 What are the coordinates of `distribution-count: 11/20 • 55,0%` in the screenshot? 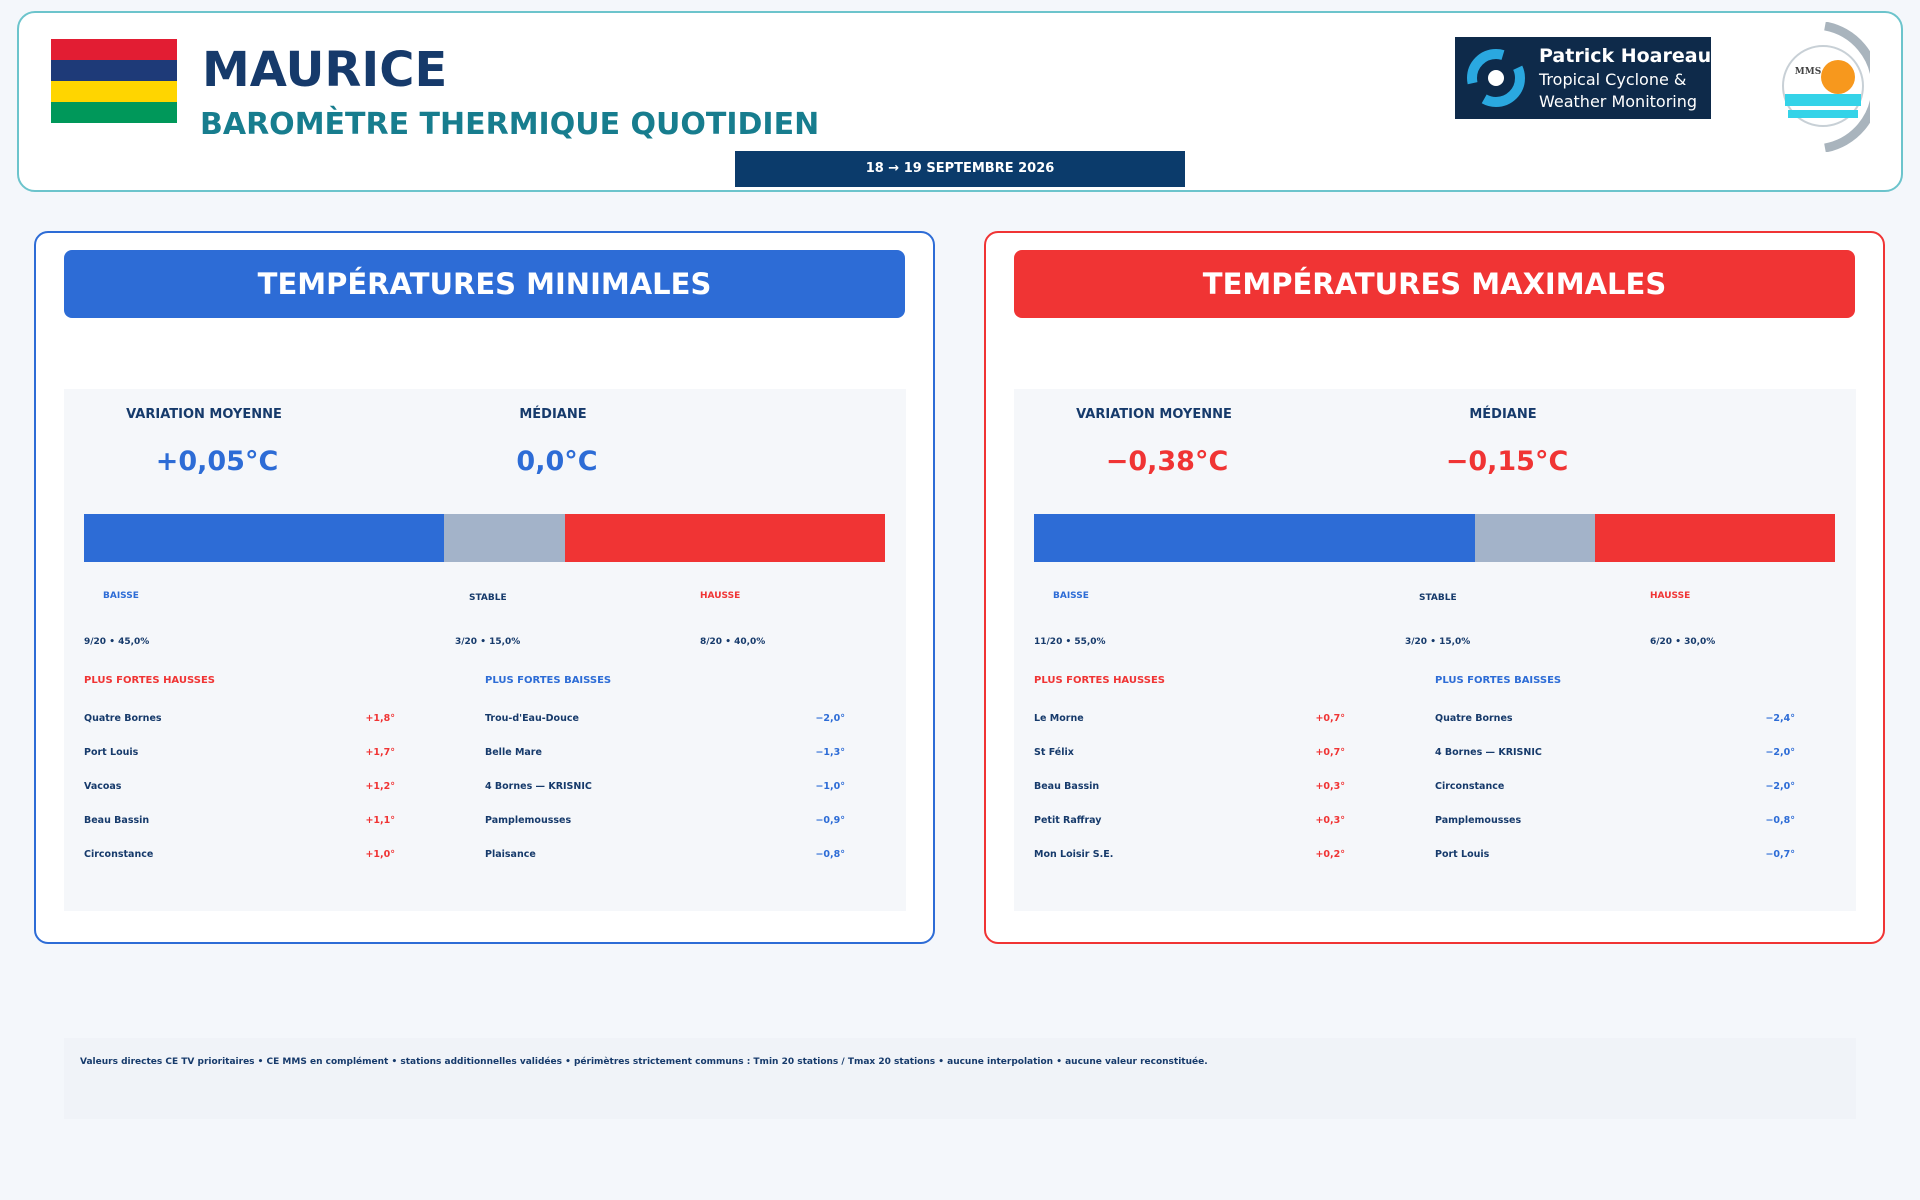 It's located at (1070, 642).